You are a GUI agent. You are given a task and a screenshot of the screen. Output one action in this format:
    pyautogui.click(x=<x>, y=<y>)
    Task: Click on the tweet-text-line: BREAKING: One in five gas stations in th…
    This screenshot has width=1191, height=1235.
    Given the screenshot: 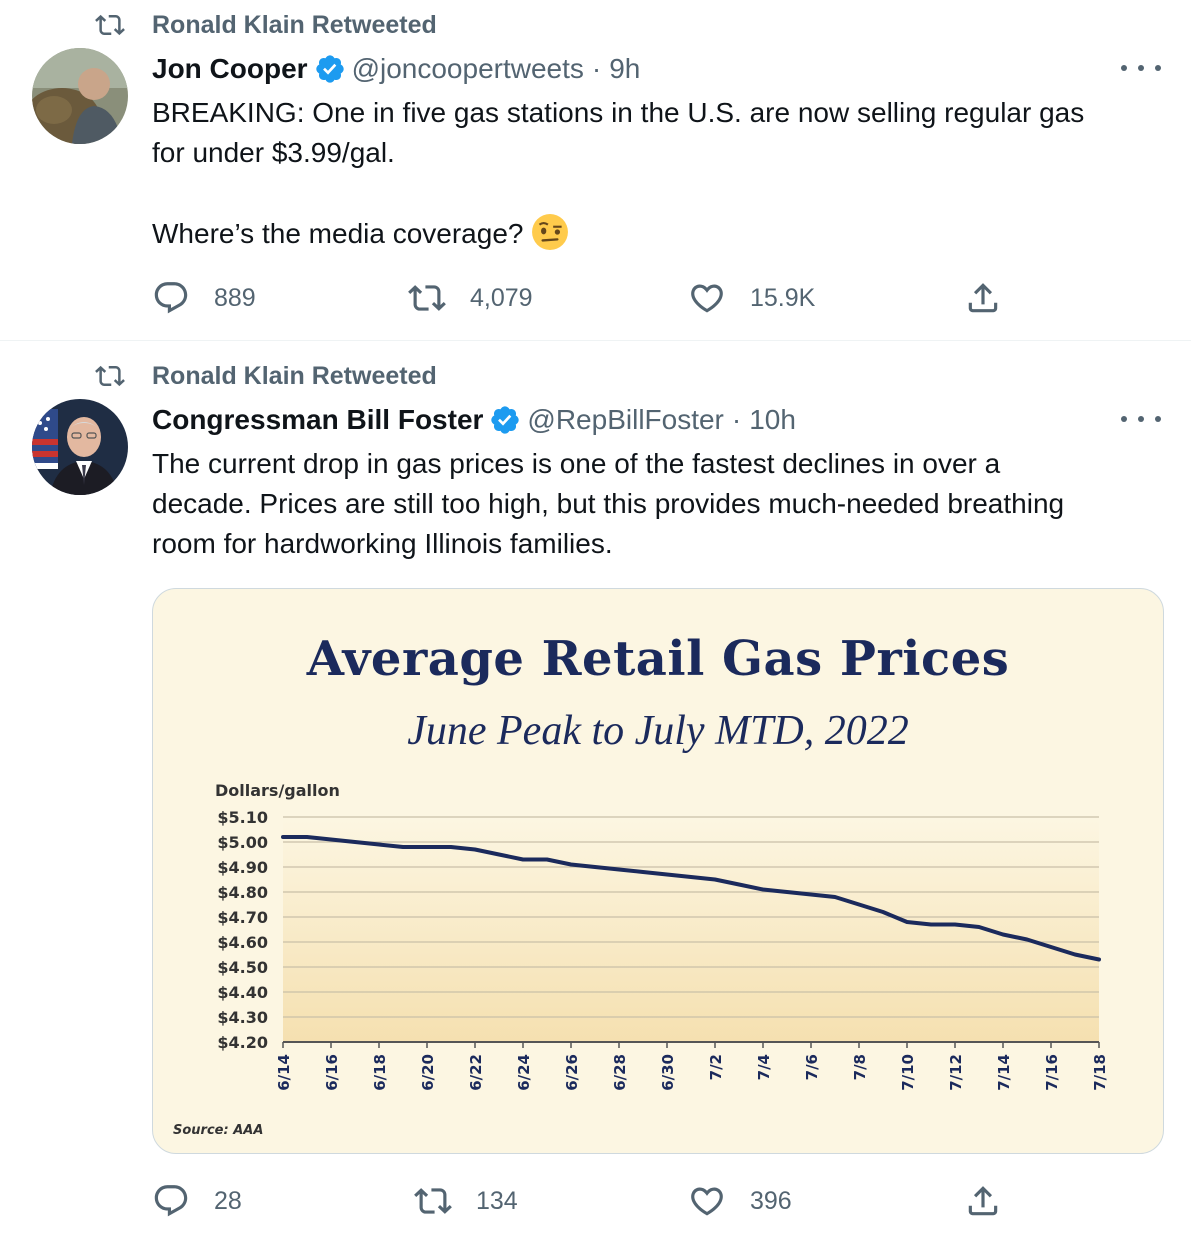 What is the action you would take?
    pyautogui.click(x=618, y=112)
    